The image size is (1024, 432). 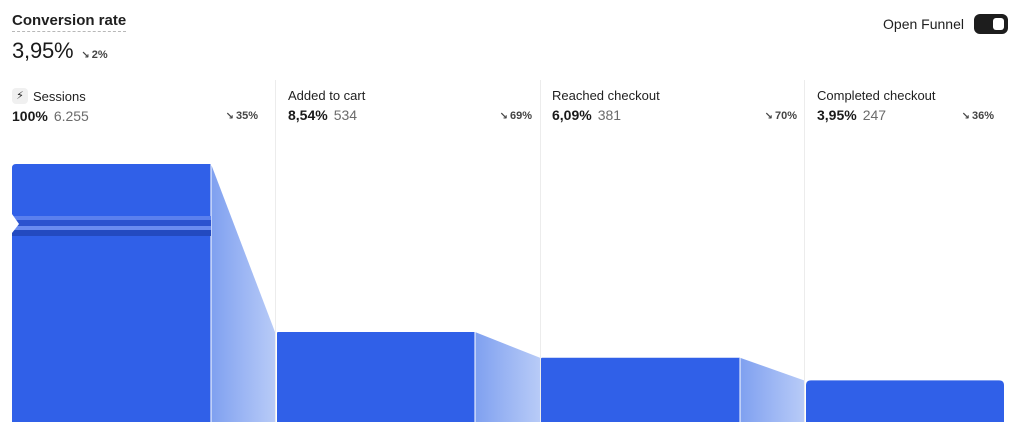 What do you see at coordinates (674, 95) in the screenshot?
I see `stage-name-row: Reached checkout` at bounding box center [674, 95].